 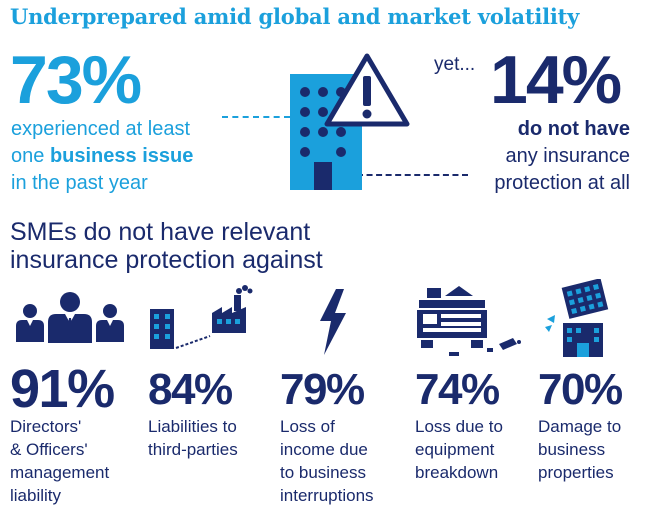 What do you see at coordinates (577, 319) in the screenshot?
I see `damaged-building-icon` at bounding box center [577, 319].